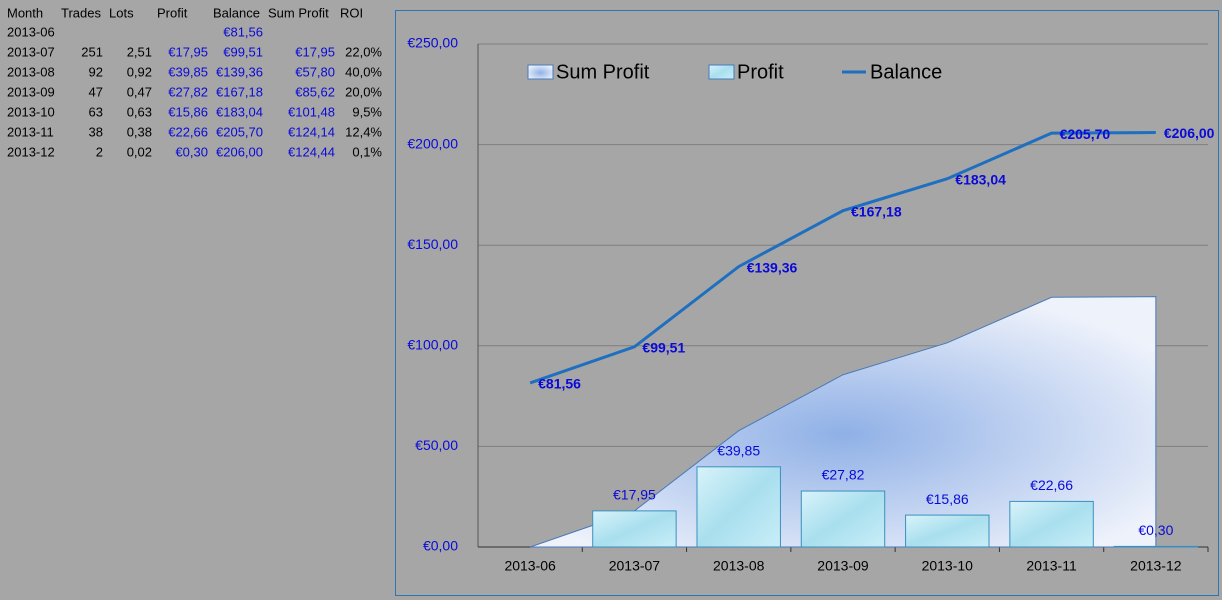 This screenshot has height=600, width=1222. Describe the element at coordinates (351, 12) in the screenshot. I see `column-header: ROI` at that location.